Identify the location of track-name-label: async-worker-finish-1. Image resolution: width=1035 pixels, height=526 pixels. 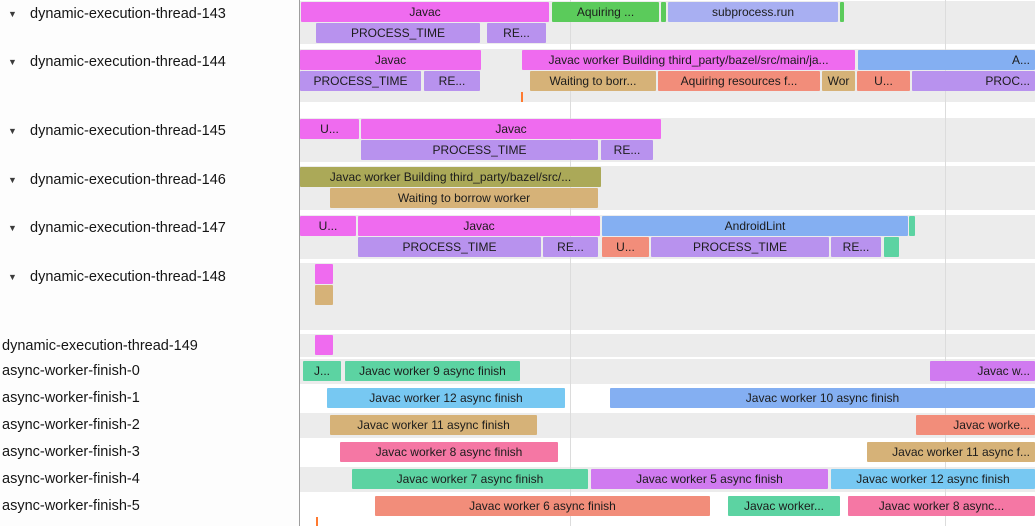
(71, 398).